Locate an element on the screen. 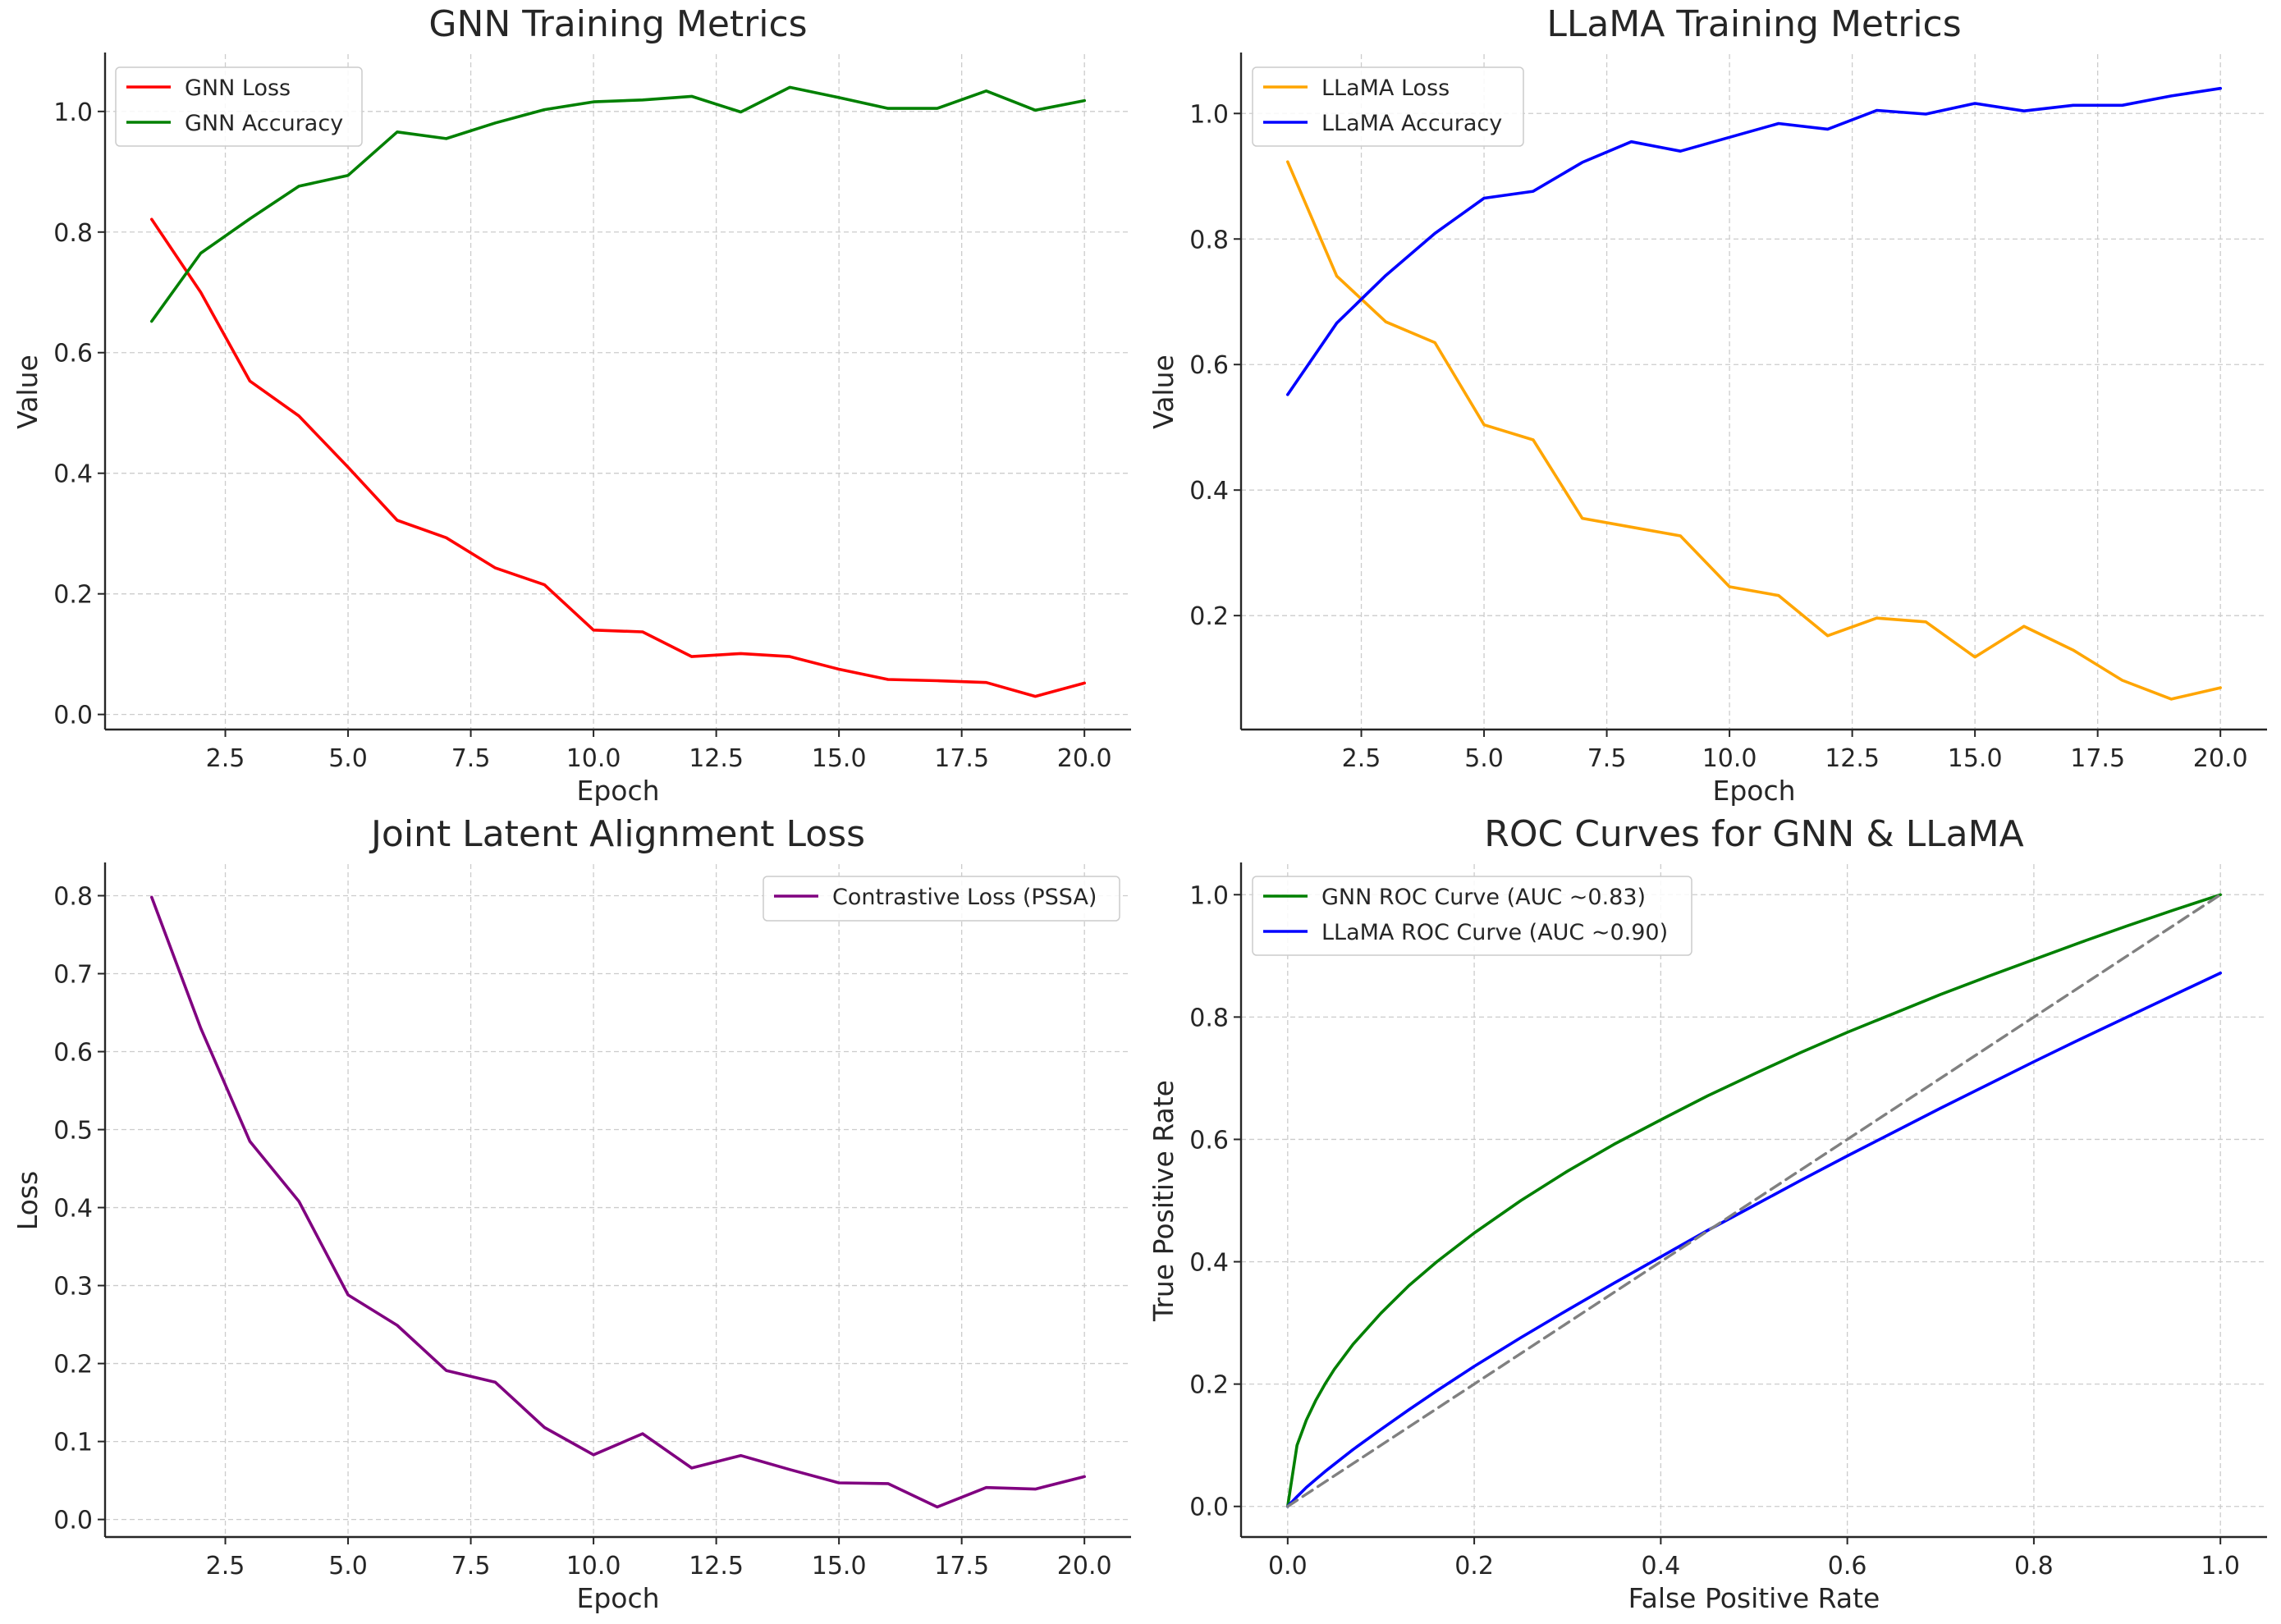 The height and width of the screenshot is (1624, 2281). legend-label: Contrastive Loss (PSSA) is located at coordinates (964, 897).